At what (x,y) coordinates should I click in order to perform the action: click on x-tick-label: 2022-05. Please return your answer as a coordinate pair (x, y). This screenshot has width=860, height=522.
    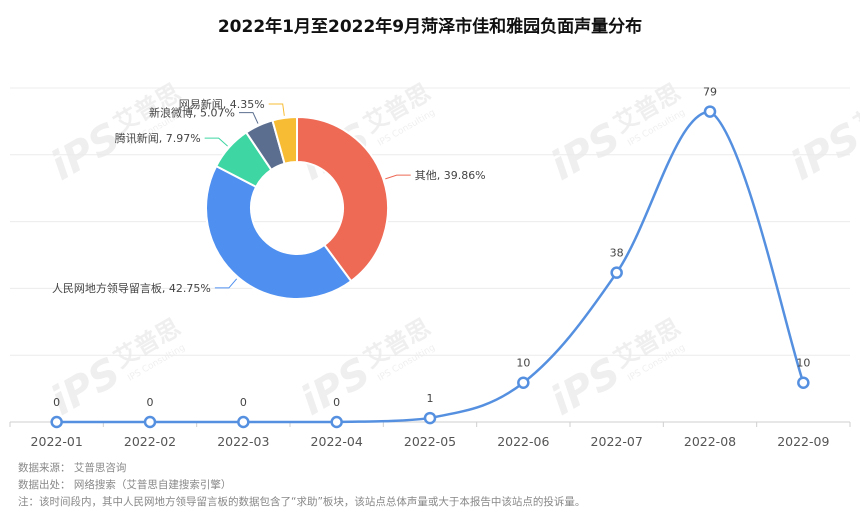
    Looking at the image, I should click on (430, 441).